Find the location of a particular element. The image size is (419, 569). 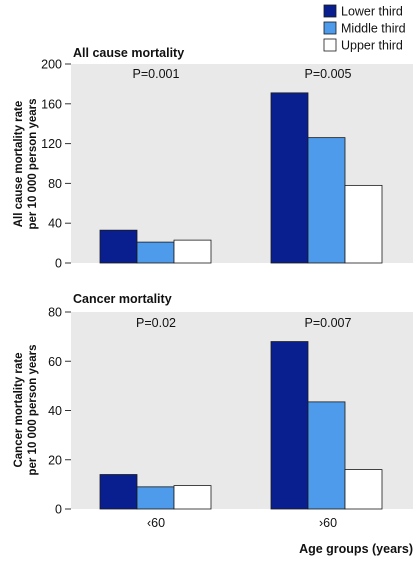

panel-title-1: All cause mortality is located at coordinates (128, 53).